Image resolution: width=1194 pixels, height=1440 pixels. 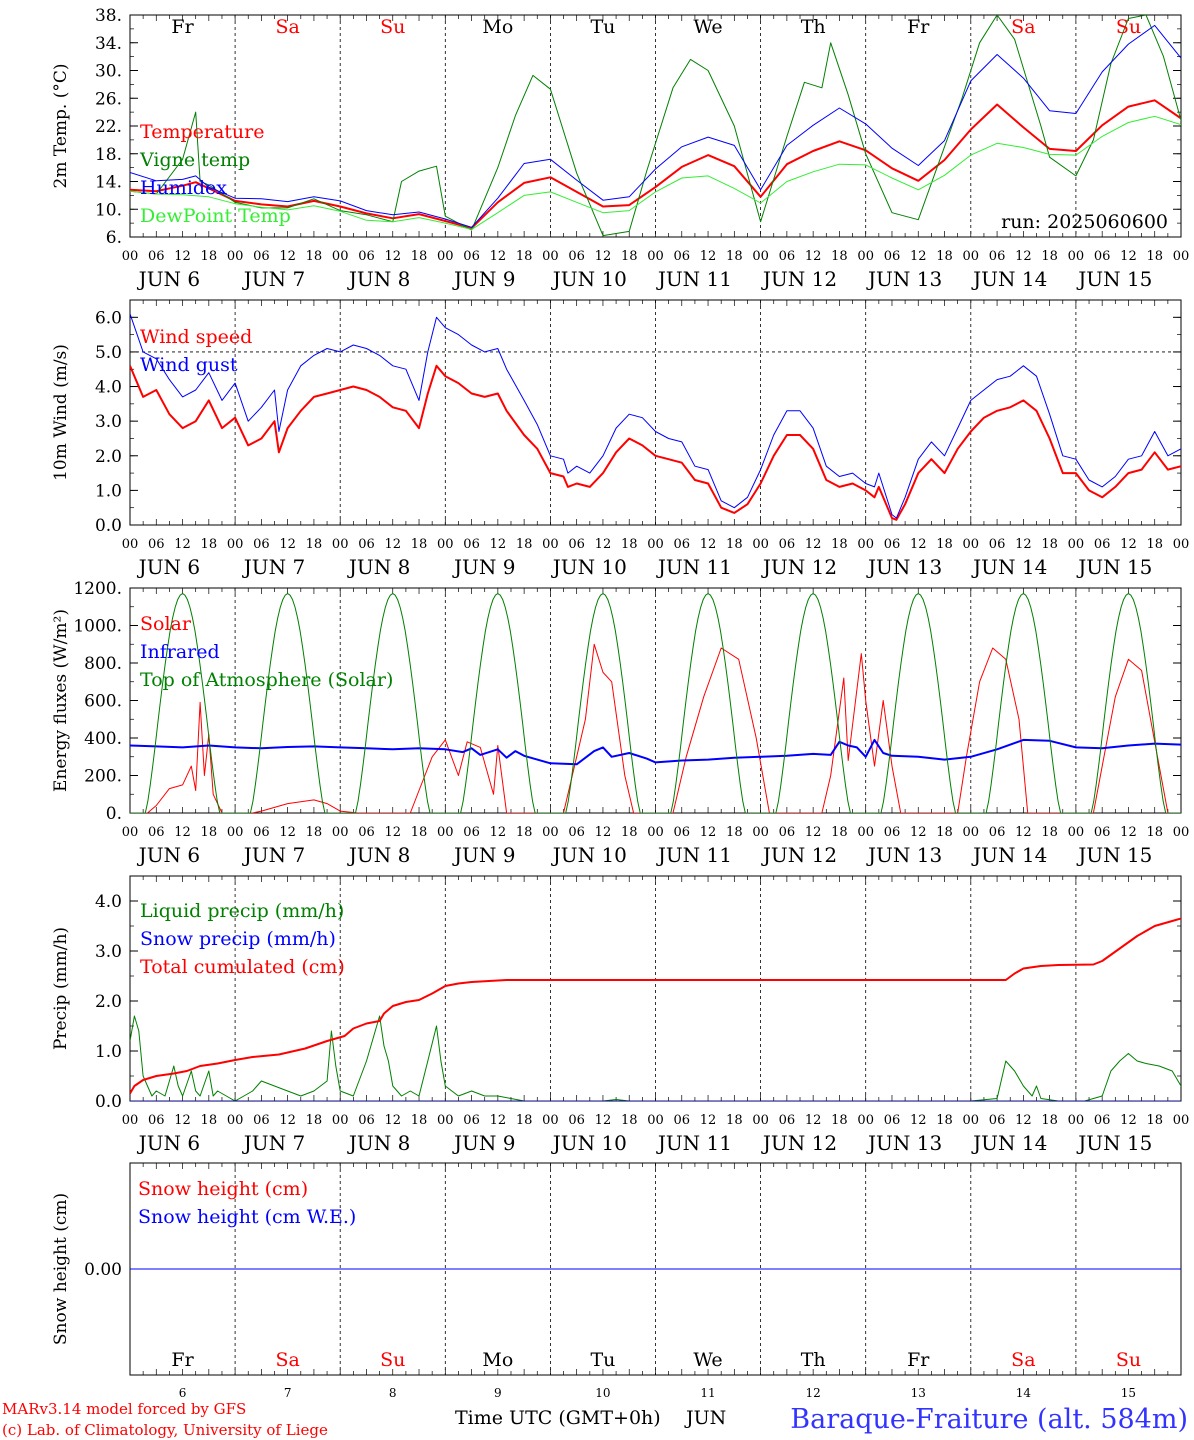 I want to click on x-date-label: JUN 8, so click(x=378, y=855).